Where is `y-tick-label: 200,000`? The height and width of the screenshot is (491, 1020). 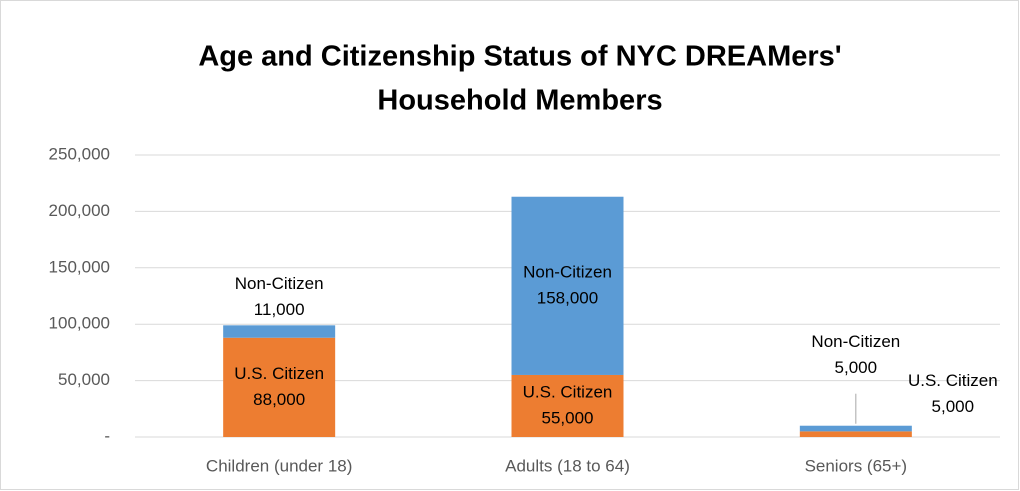
y-tick-label: 200,000 is located at coordinates (79, 210).